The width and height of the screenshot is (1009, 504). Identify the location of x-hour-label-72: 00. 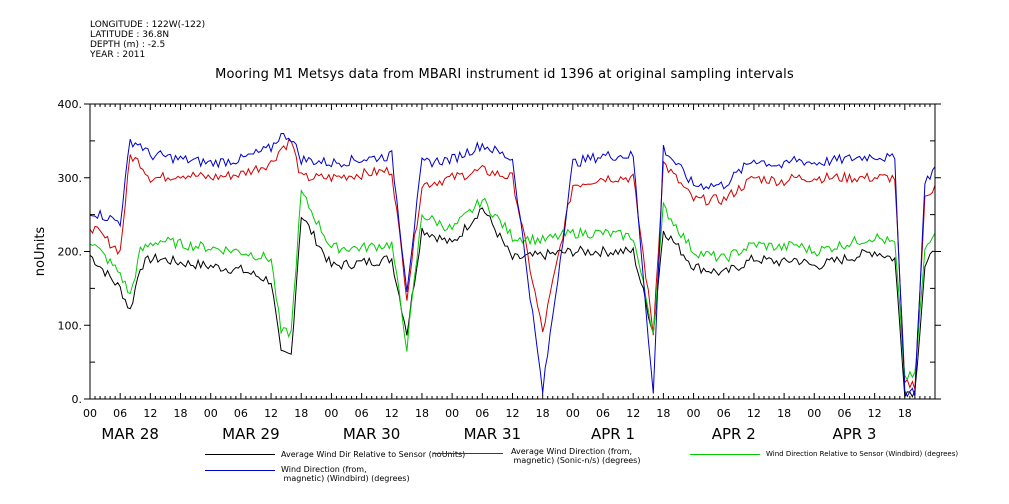
(452, 413).